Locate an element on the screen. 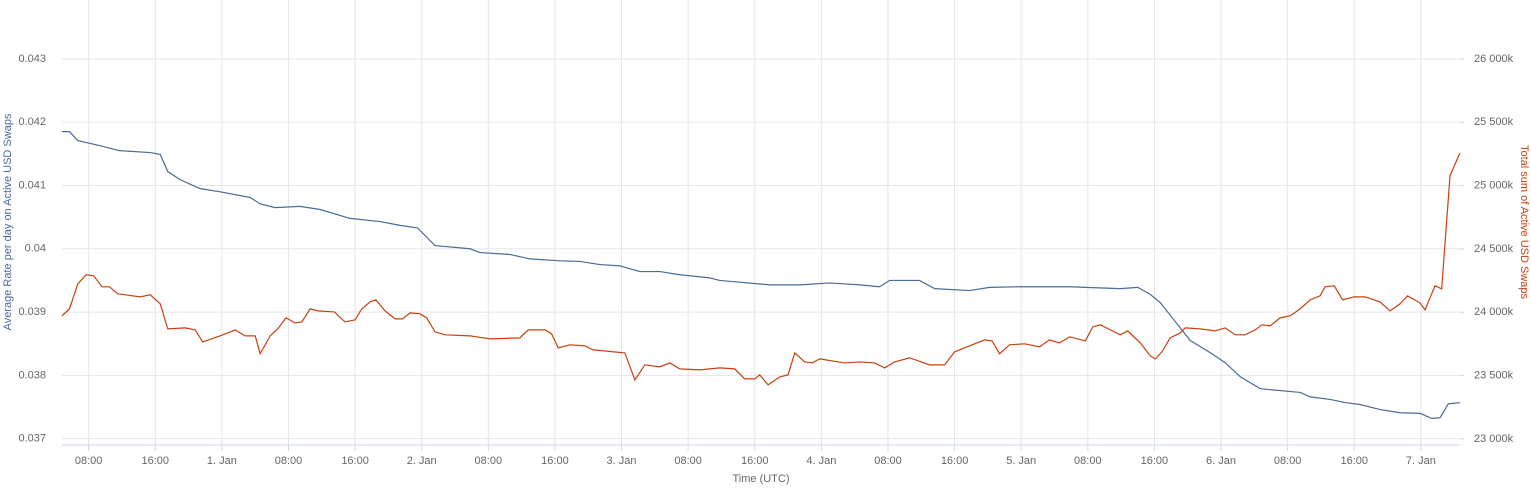 This screenshot has width=1531, height=491. x-tick-label: 5. Jan is located at coordinates (1021, 461).